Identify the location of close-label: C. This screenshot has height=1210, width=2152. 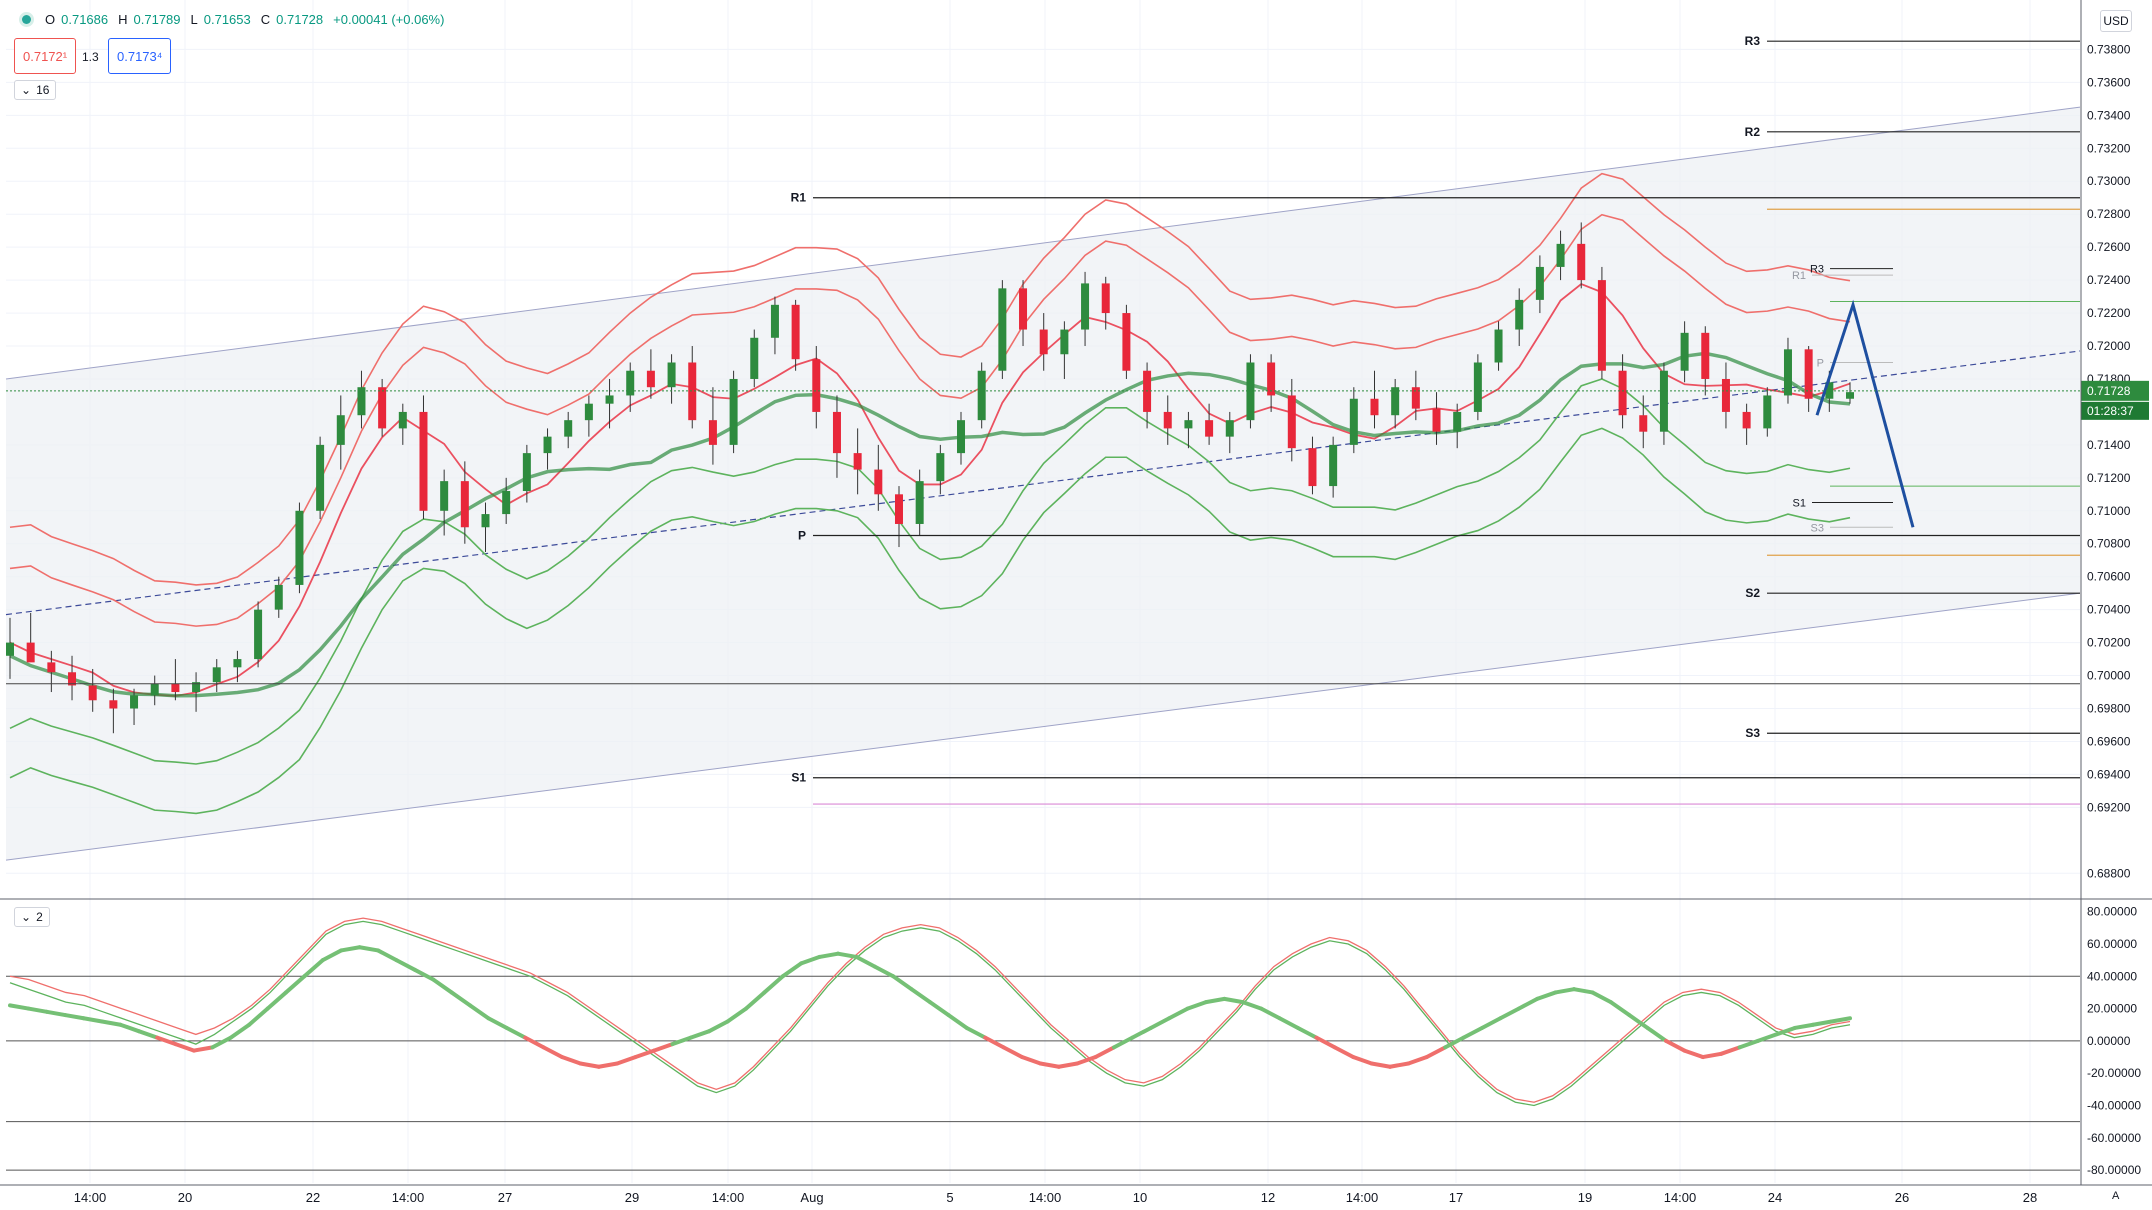
(265, 19).